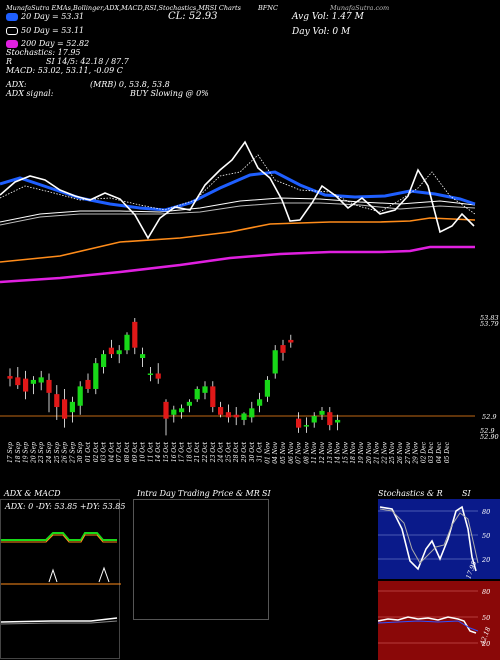 The image size is (500, 660). Describe the element at coordinates (65, 506) in the screenshot. I see `adx-readout: ADX: 0 -DY: 53.85 +DY: 53.85` at that location.